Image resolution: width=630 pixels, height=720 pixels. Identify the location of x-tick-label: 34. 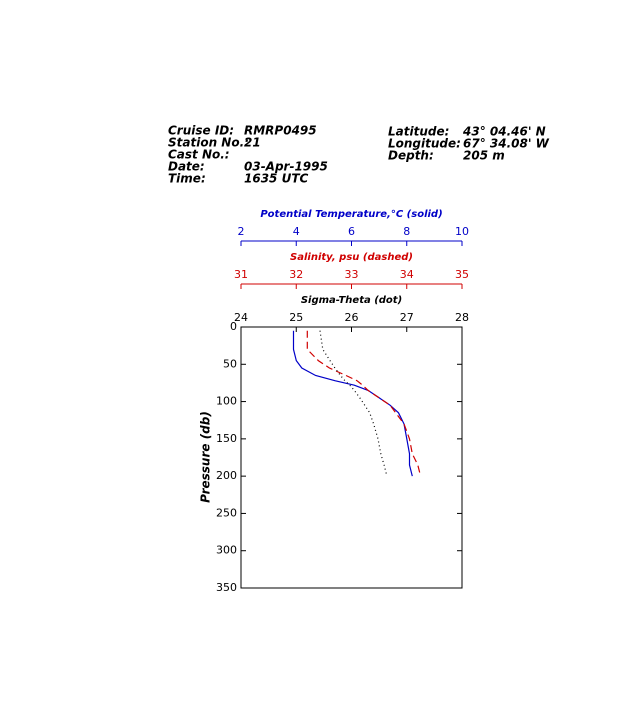
(407, 274).